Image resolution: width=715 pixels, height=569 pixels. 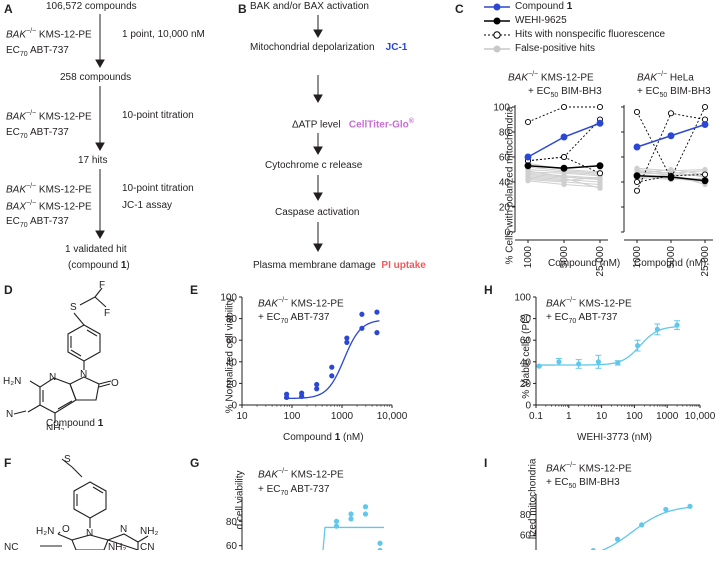 I want to click on svg-text: NC, so click(x=11, y=546).